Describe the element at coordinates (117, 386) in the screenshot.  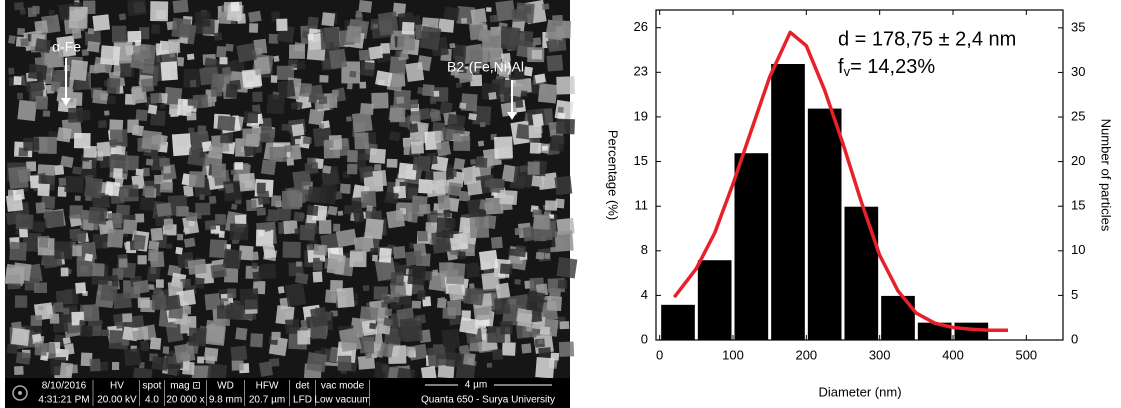
I see `field-name: HV` at that location.